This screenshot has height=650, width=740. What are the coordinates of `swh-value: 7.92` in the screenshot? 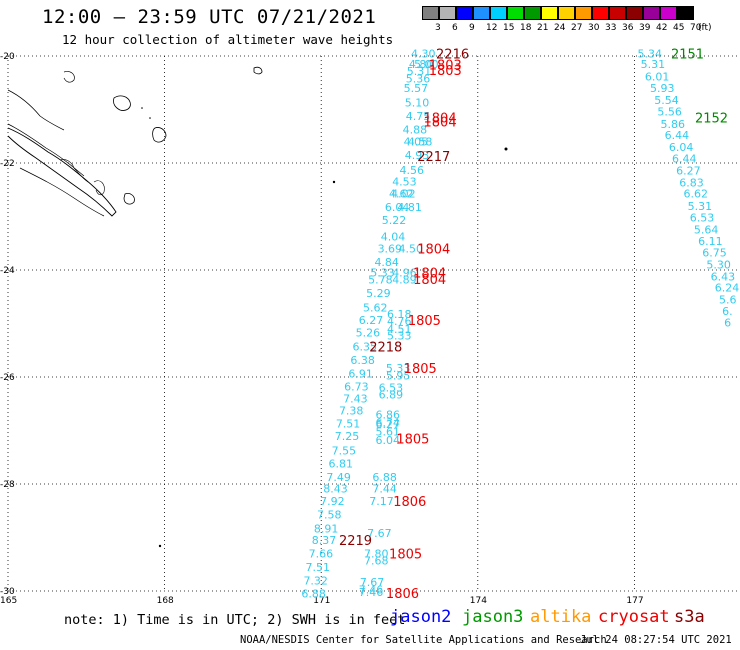 It's located at (332, 501).